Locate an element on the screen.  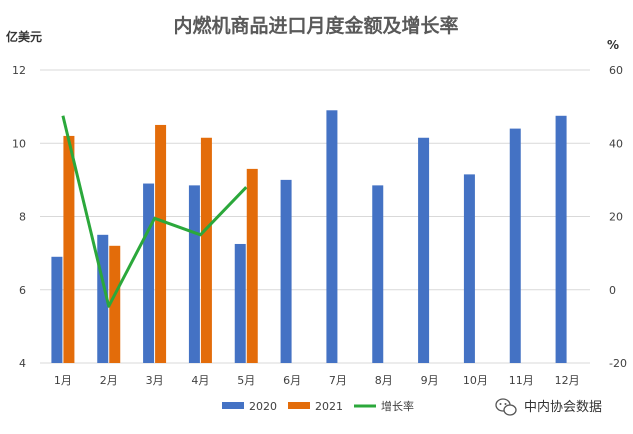
x-tick-label: 4月 is located at coordinates (200, 380).